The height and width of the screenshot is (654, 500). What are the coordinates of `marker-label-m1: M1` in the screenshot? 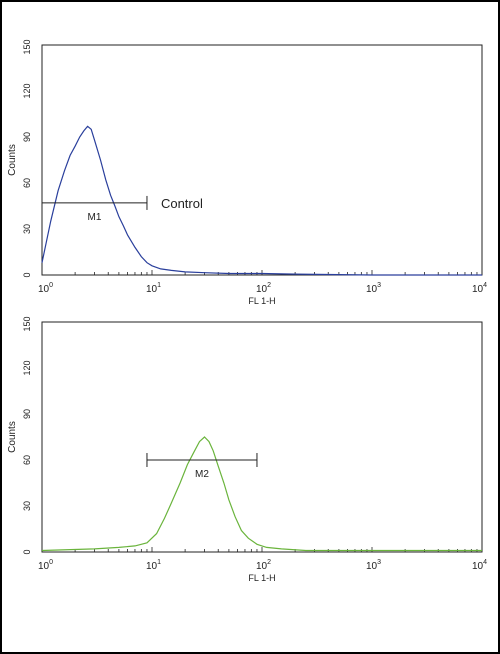 It's located at (95, 217).